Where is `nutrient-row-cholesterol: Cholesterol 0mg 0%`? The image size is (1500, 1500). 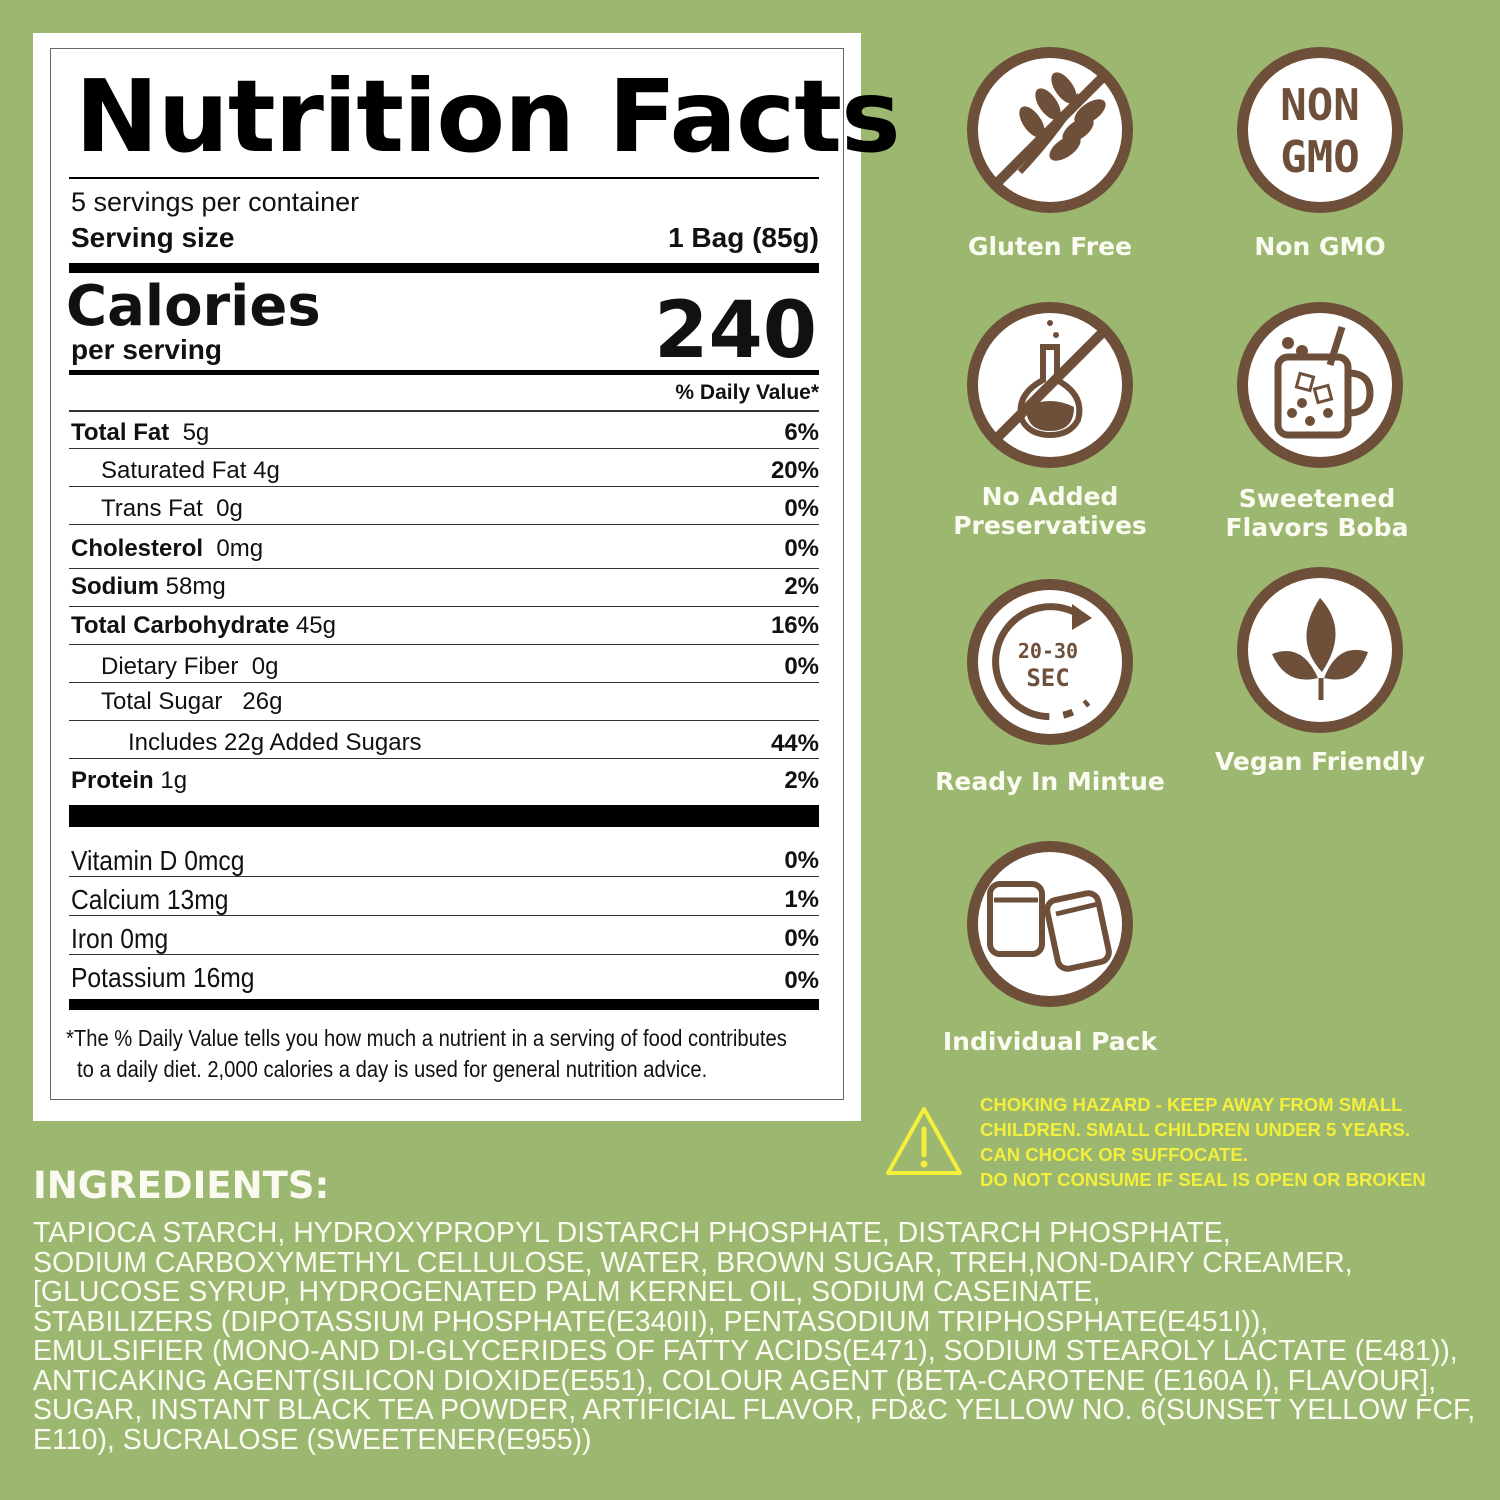 nutrient-row-cholesterol: Cholesterol 0mg 0% is located at coordinates (444, 548).